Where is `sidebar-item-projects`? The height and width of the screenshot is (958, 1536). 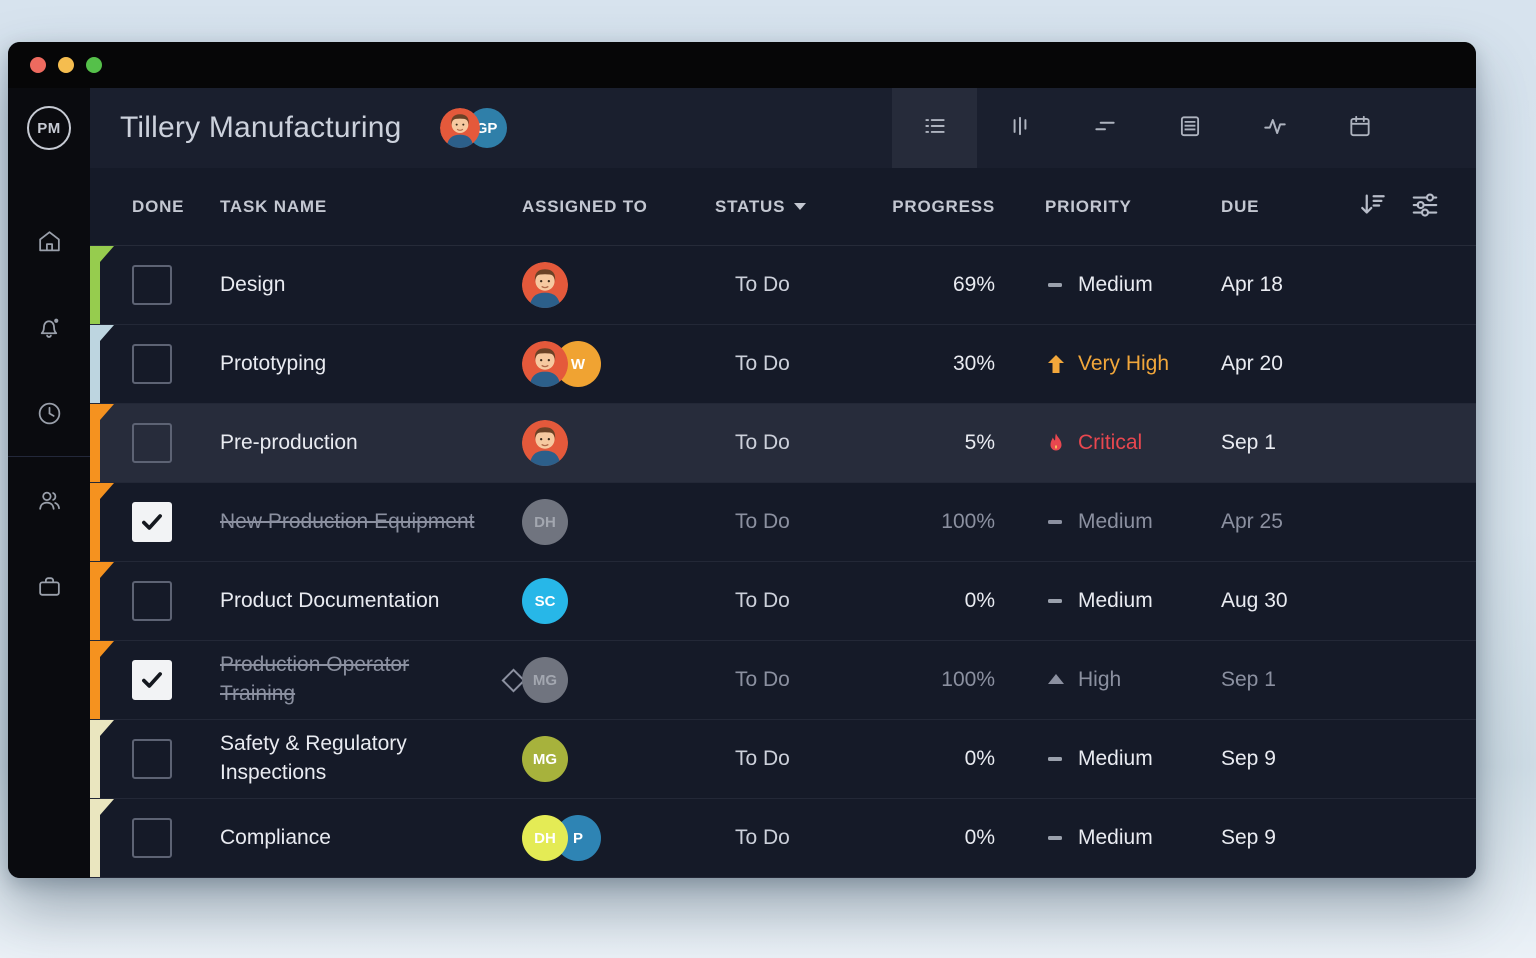
sidebar-item-projects is located at coordinates (49, 586).